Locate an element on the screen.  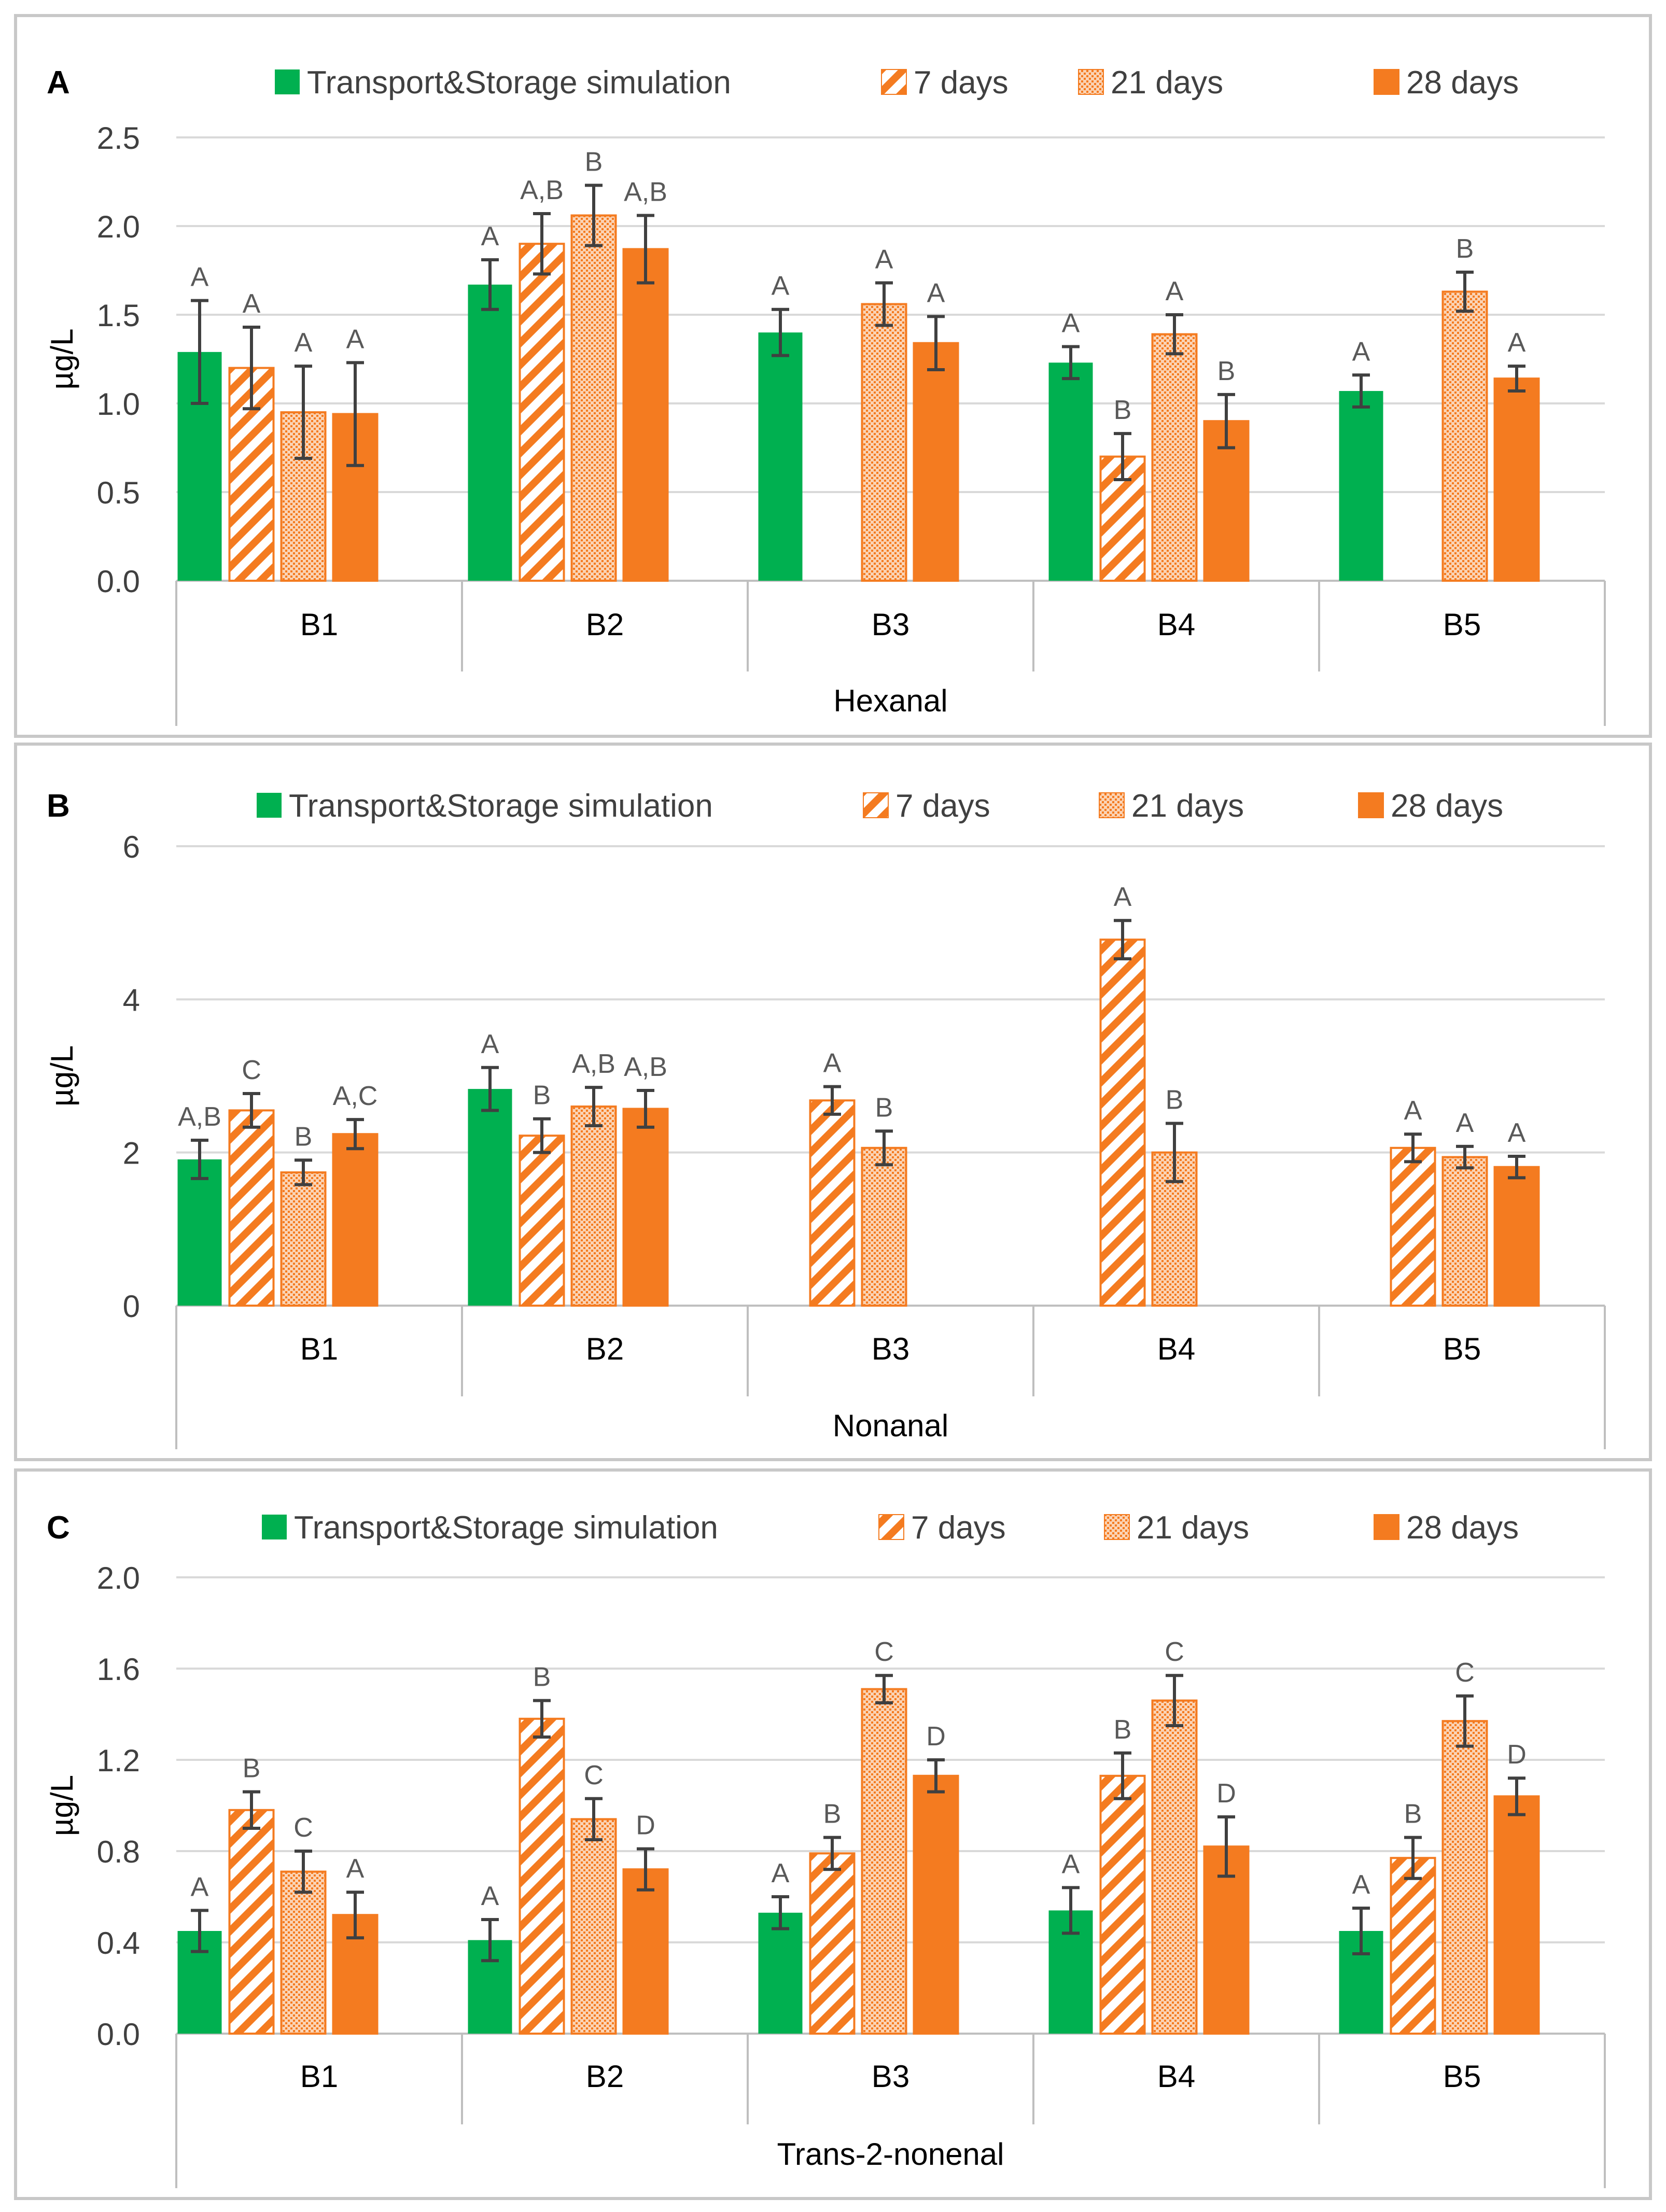
y-tick-label: 0.5 is located at coordinates (118, 492).